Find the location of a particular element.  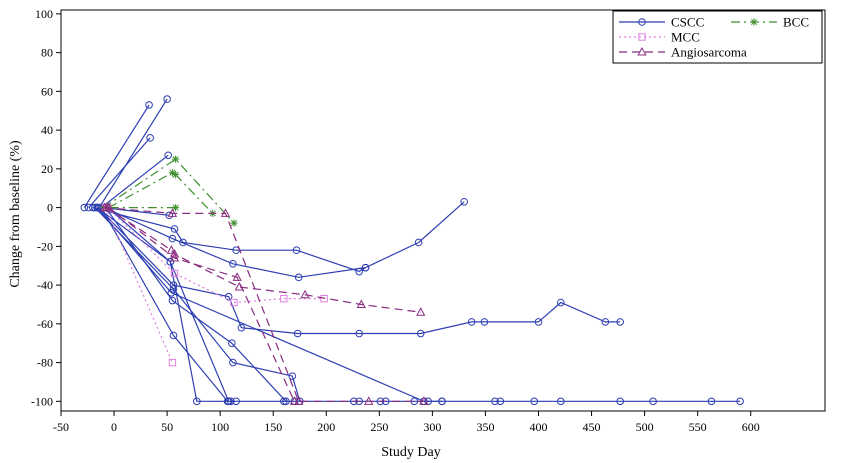

y-tick-label: 40 is located at coordinates (47, 130).